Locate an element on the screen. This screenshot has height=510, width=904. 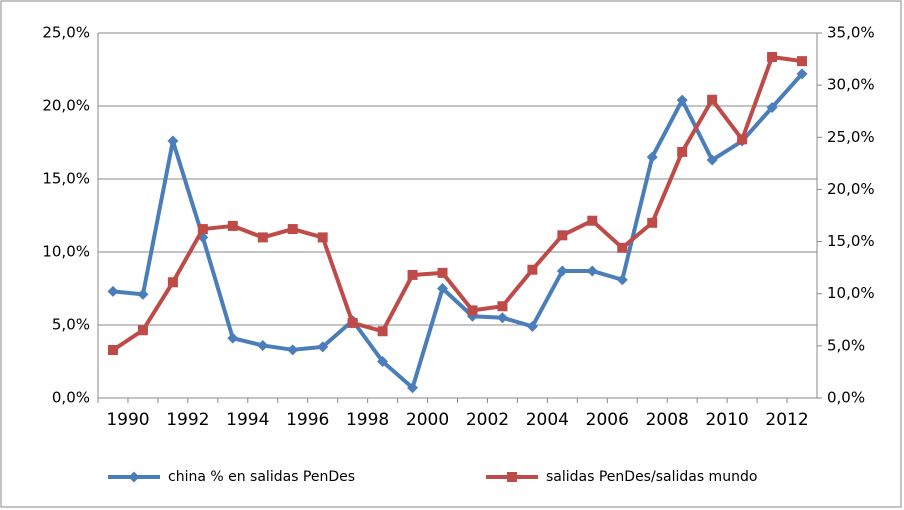
y2-tick-label: 25,0% is located at coordinates (851, 137).